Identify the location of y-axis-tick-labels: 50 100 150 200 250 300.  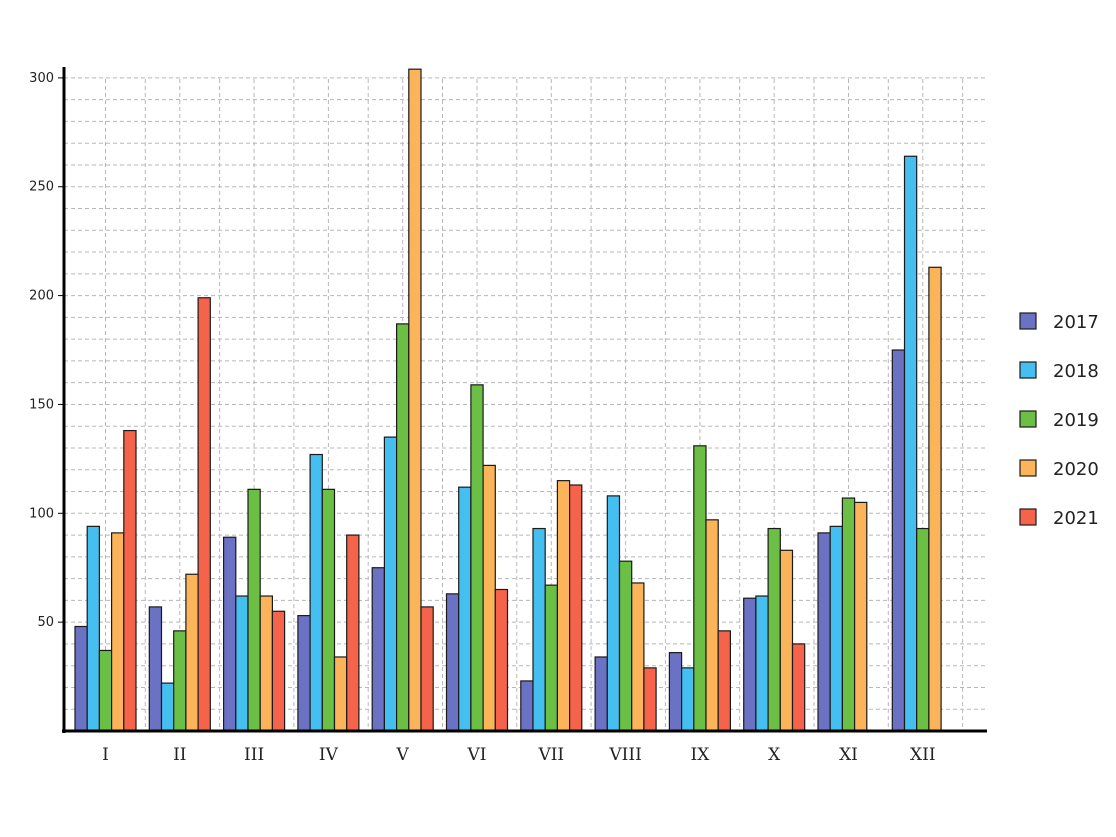
(46, 350).